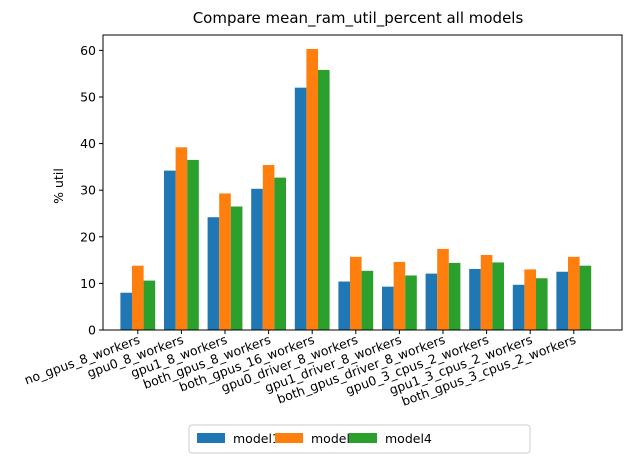  I want to click on bar-model1-both_gpus_8_workers, so click(257, 259).